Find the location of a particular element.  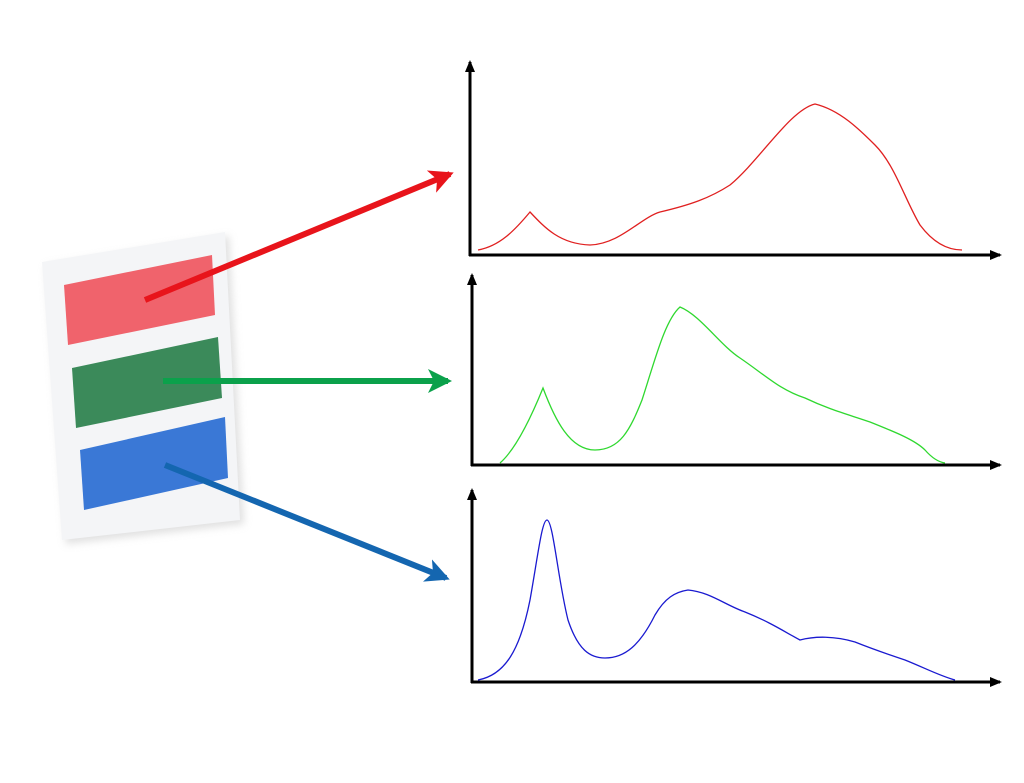

color-card is located at coordinates (143, 388).